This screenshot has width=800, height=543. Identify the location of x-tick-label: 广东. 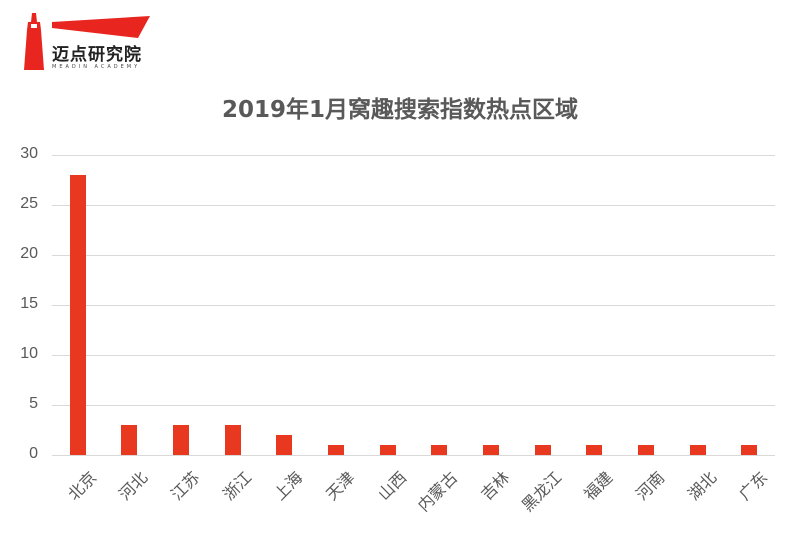
(753, 485).